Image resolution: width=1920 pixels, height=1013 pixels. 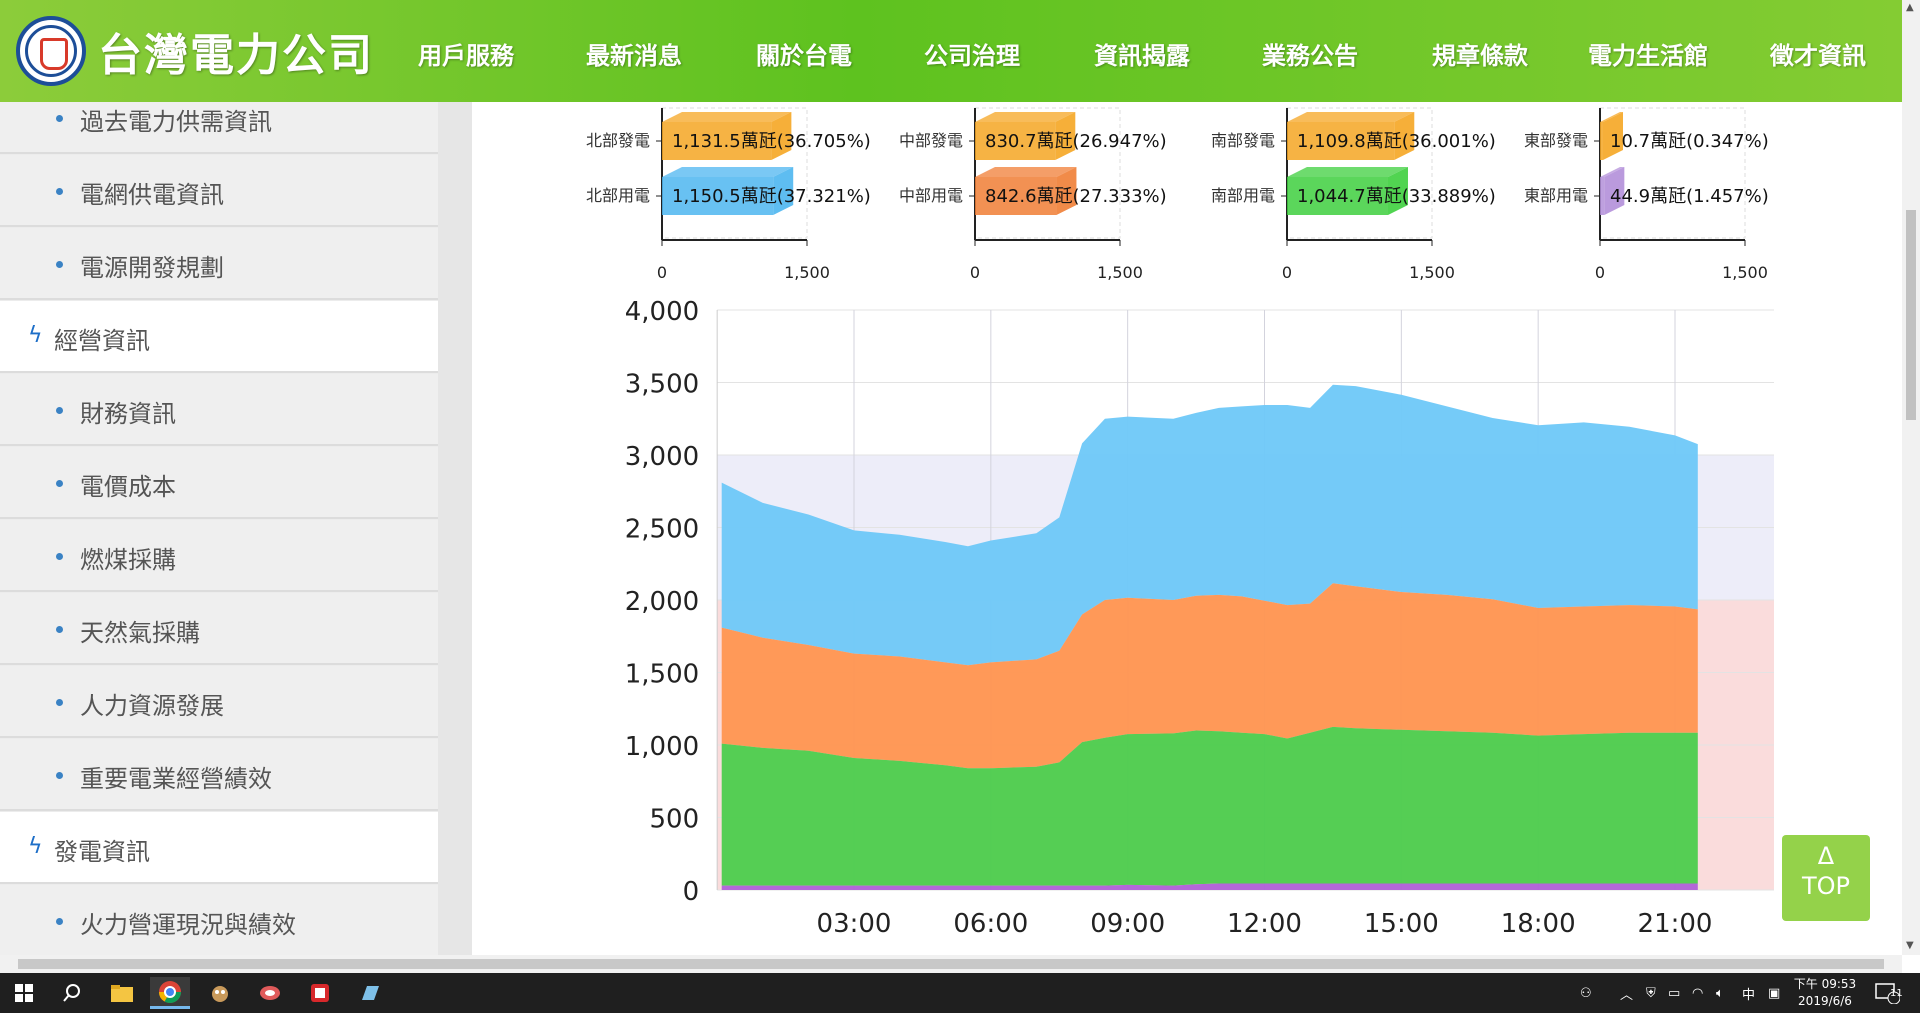 What do you see at coordinates (1076, 196) in the screenshot?
I see `data-label: 842.6萬瓩(27.333%)` at bounding box center [1076, 196].